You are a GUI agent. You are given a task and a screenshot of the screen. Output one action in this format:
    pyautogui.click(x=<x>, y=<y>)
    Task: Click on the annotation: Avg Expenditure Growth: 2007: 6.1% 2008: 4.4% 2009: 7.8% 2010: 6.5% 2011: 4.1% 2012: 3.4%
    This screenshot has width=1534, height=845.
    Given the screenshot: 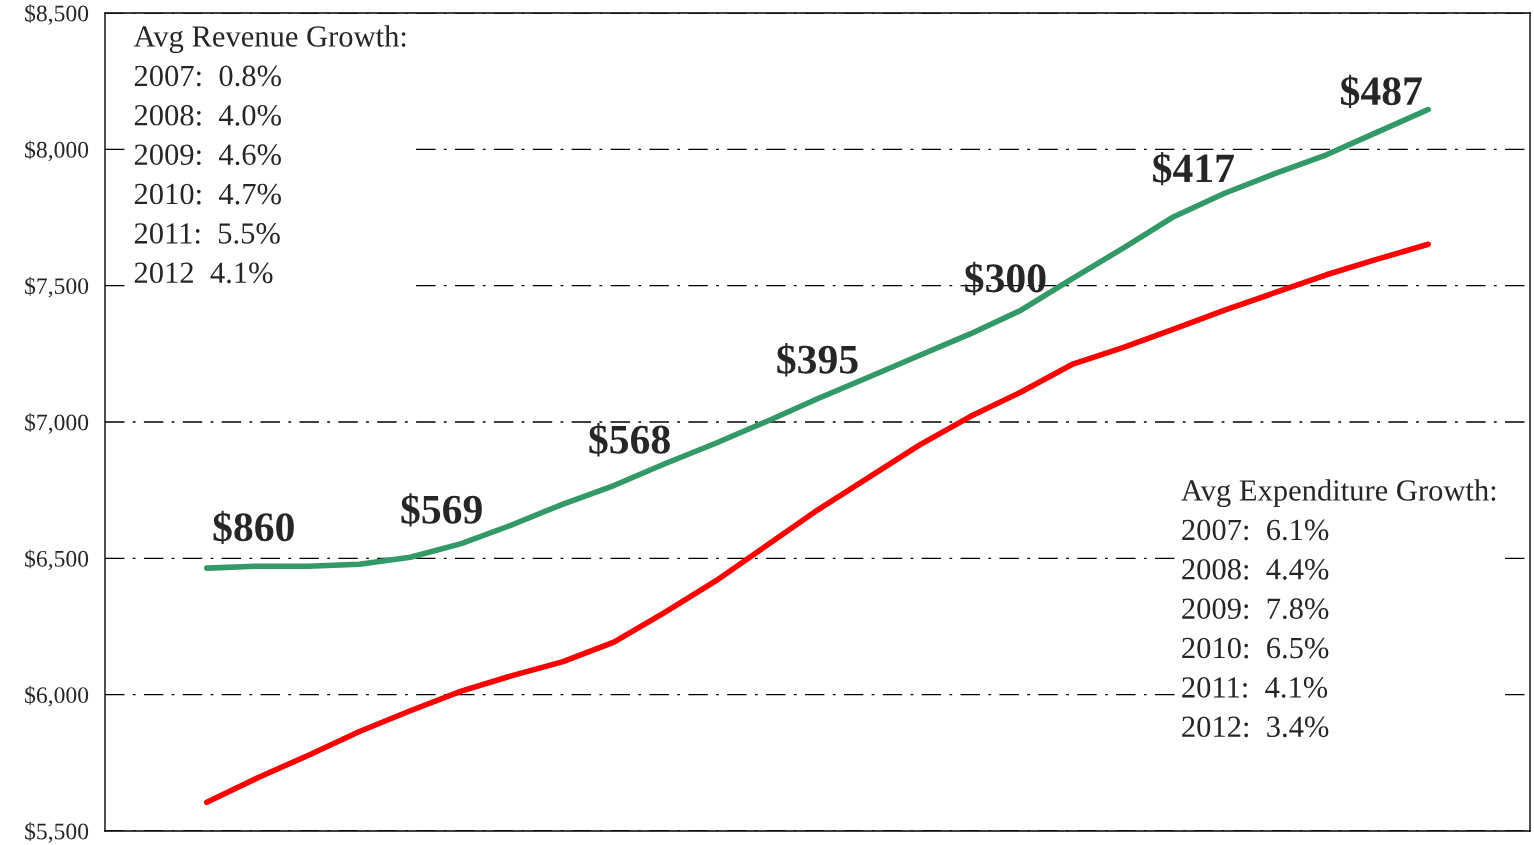 What is the action you would take?
    pyautogui.click(x=1338, y=608)
    